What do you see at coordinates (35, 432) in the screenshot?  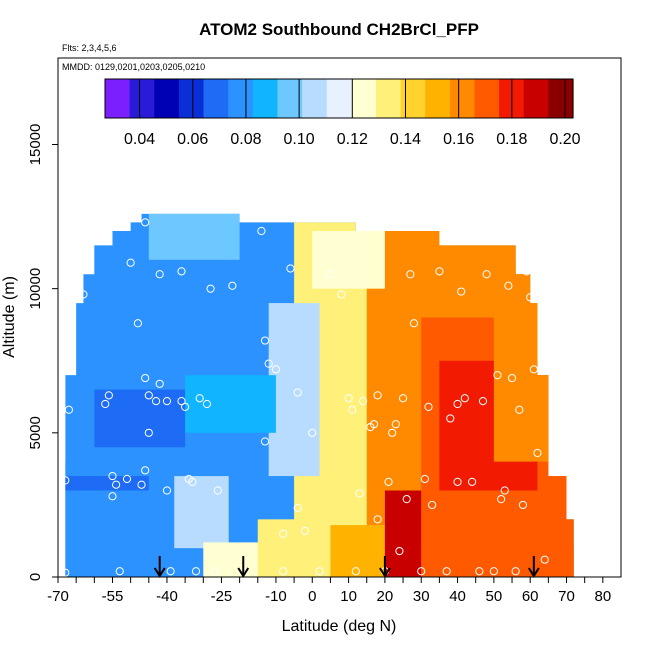 I see `y-tick-label-1: 5000` at bounding box center [35, 432].